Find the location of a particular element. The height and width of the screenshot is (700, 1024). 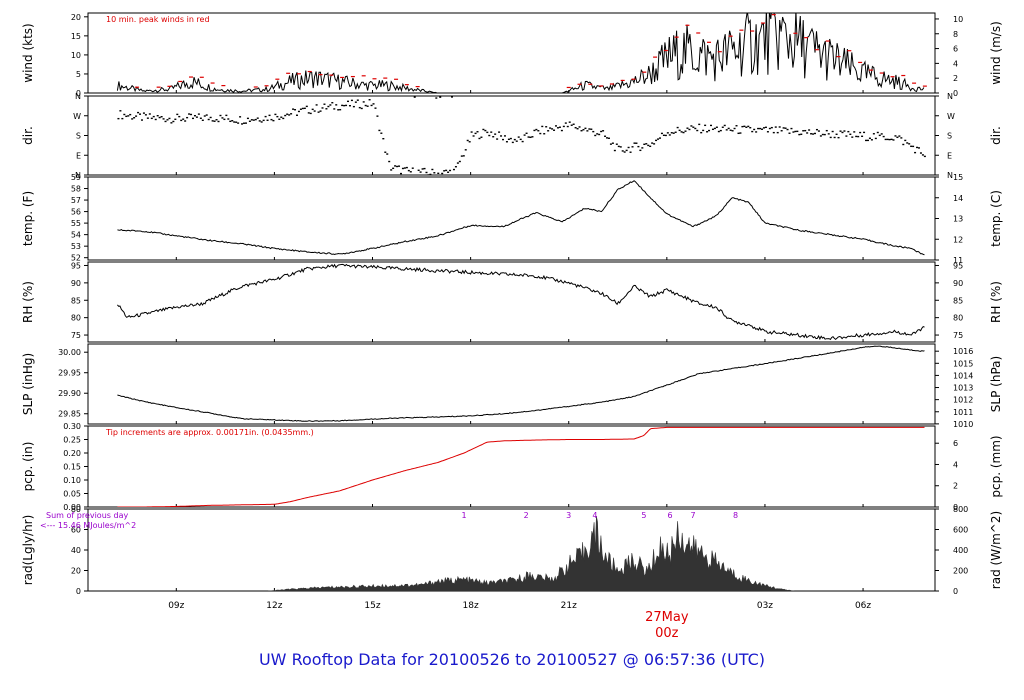

temperature-ytick-label: 58 is located at coordinates (76, 189).